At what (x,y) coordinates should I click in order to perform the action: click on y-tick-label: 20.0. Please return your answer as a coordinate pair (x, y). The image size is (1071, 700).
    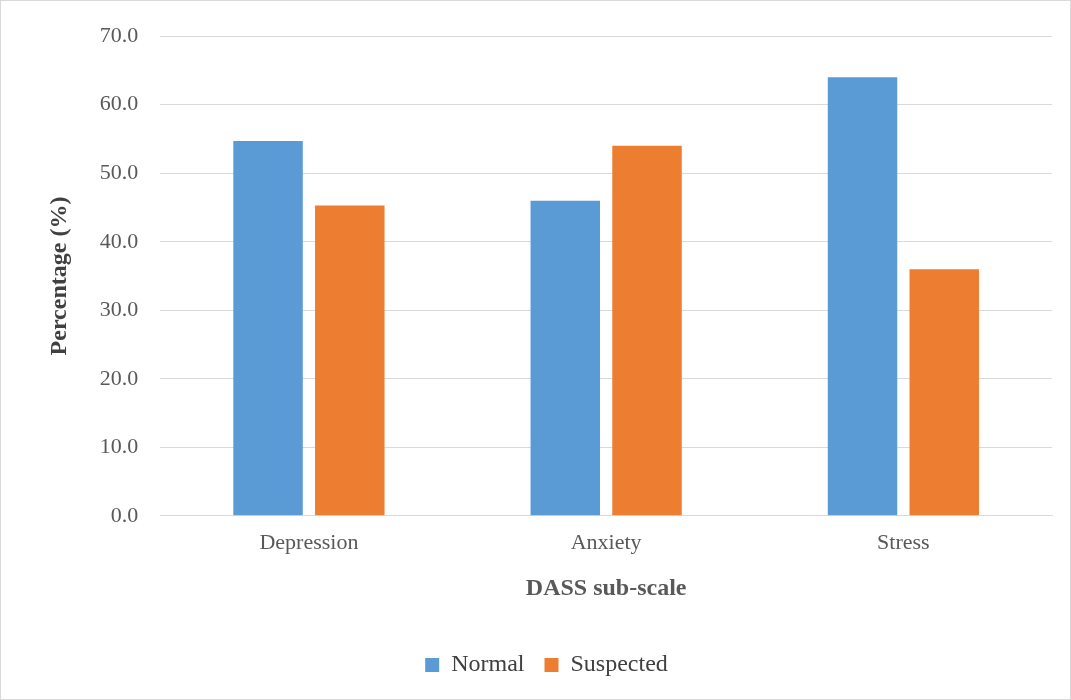
    Looking at the image, I should click on (119, 377).